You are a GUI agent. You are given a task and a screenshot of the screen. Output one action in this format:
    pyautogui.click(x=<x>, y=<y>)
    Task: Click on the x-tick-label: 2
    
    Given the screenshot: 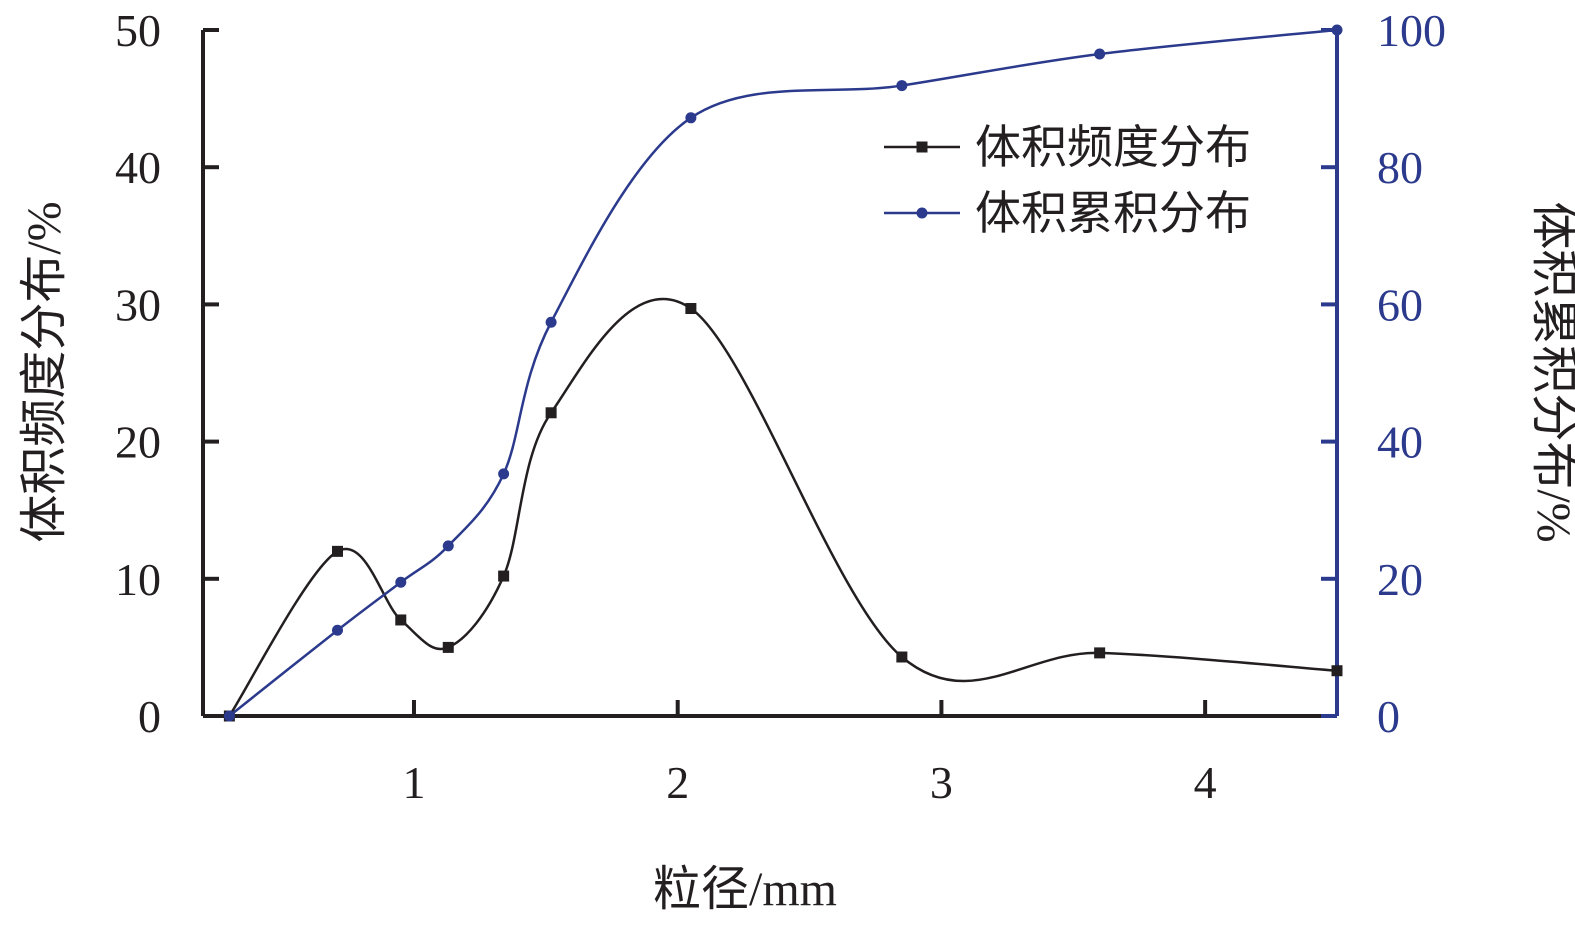 What is the action you would take?
    pyautogui.click(x=677, y=782)
    